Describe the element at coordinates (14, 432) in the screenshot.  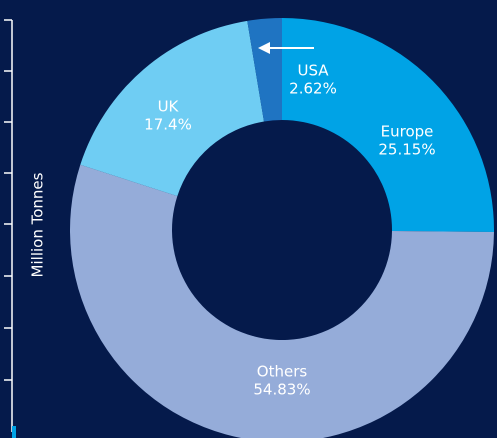
I see `axis-marker` at that location.